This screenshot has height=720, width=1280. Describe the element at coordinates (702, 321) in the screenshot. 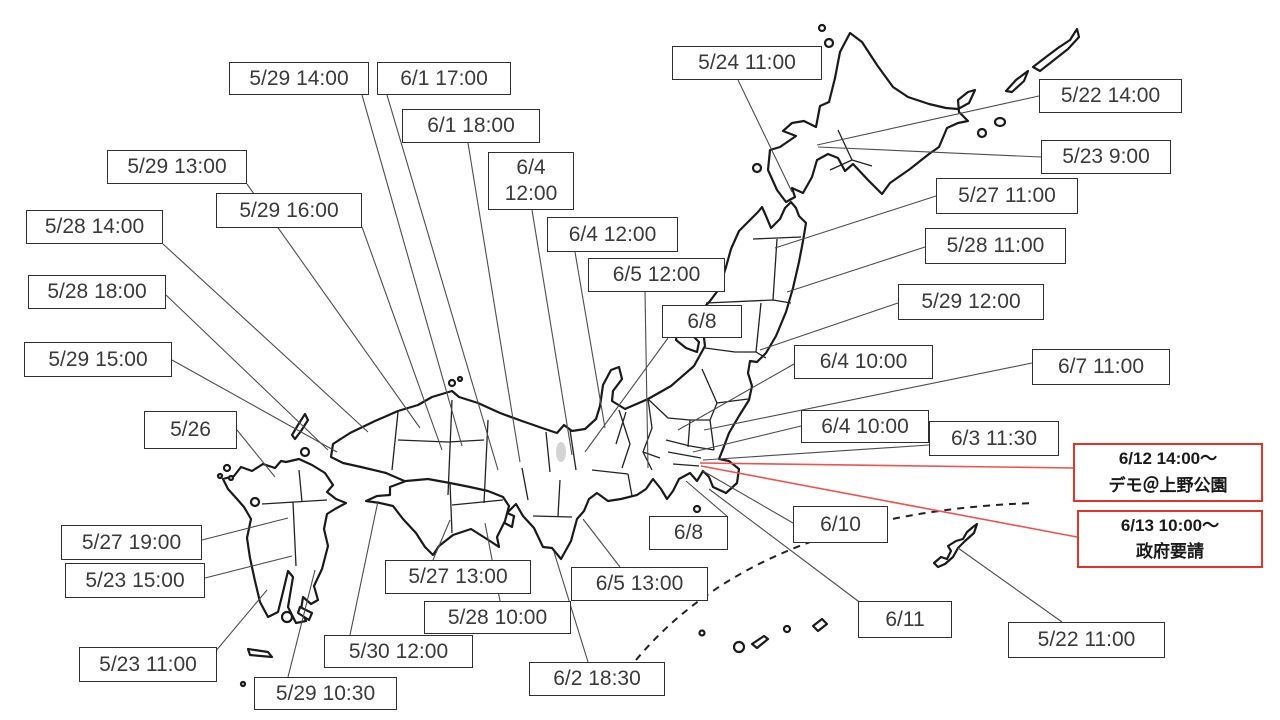

I see `event-label: 6/8` at that location.